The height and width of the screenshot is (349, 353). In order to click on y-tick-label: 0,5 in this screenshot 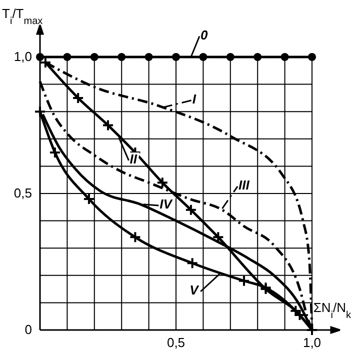, I will do `click(23, 193)`.